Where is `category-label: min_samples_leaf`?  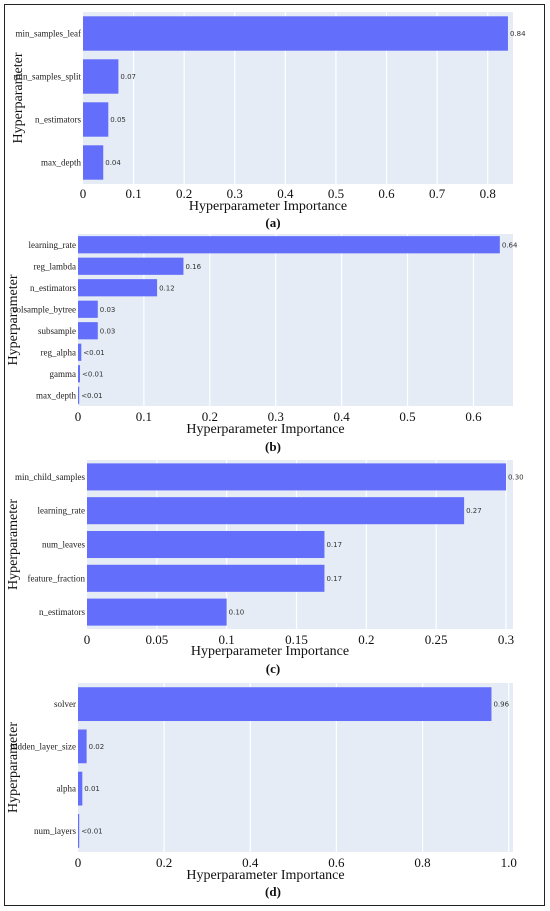
category-label: min_samples_leaf is located at coordinates (48, 34).